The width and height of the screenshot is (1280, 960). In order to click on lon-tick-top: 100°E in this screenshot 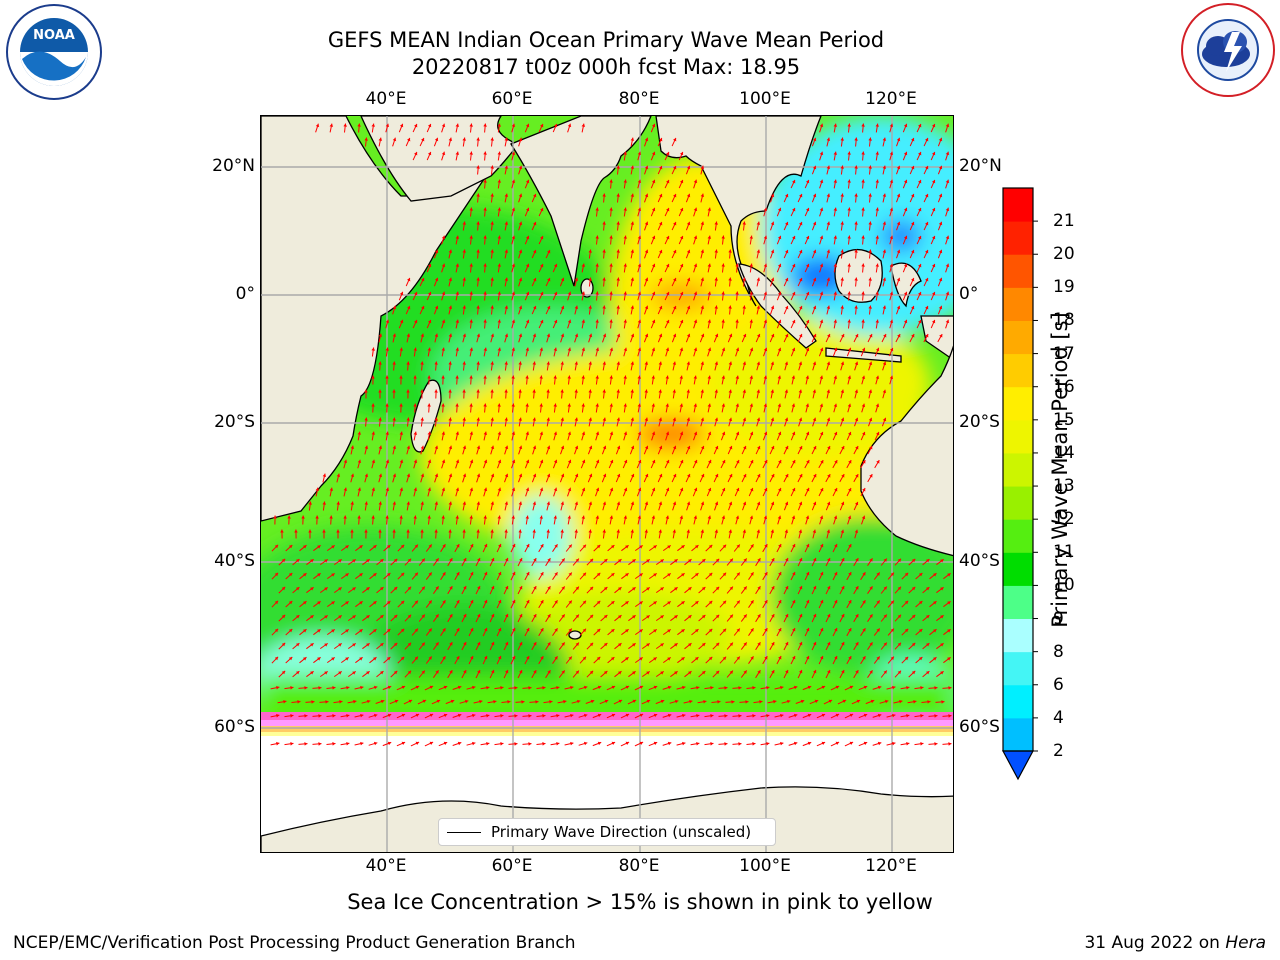, I will do `click(765, 99)`.